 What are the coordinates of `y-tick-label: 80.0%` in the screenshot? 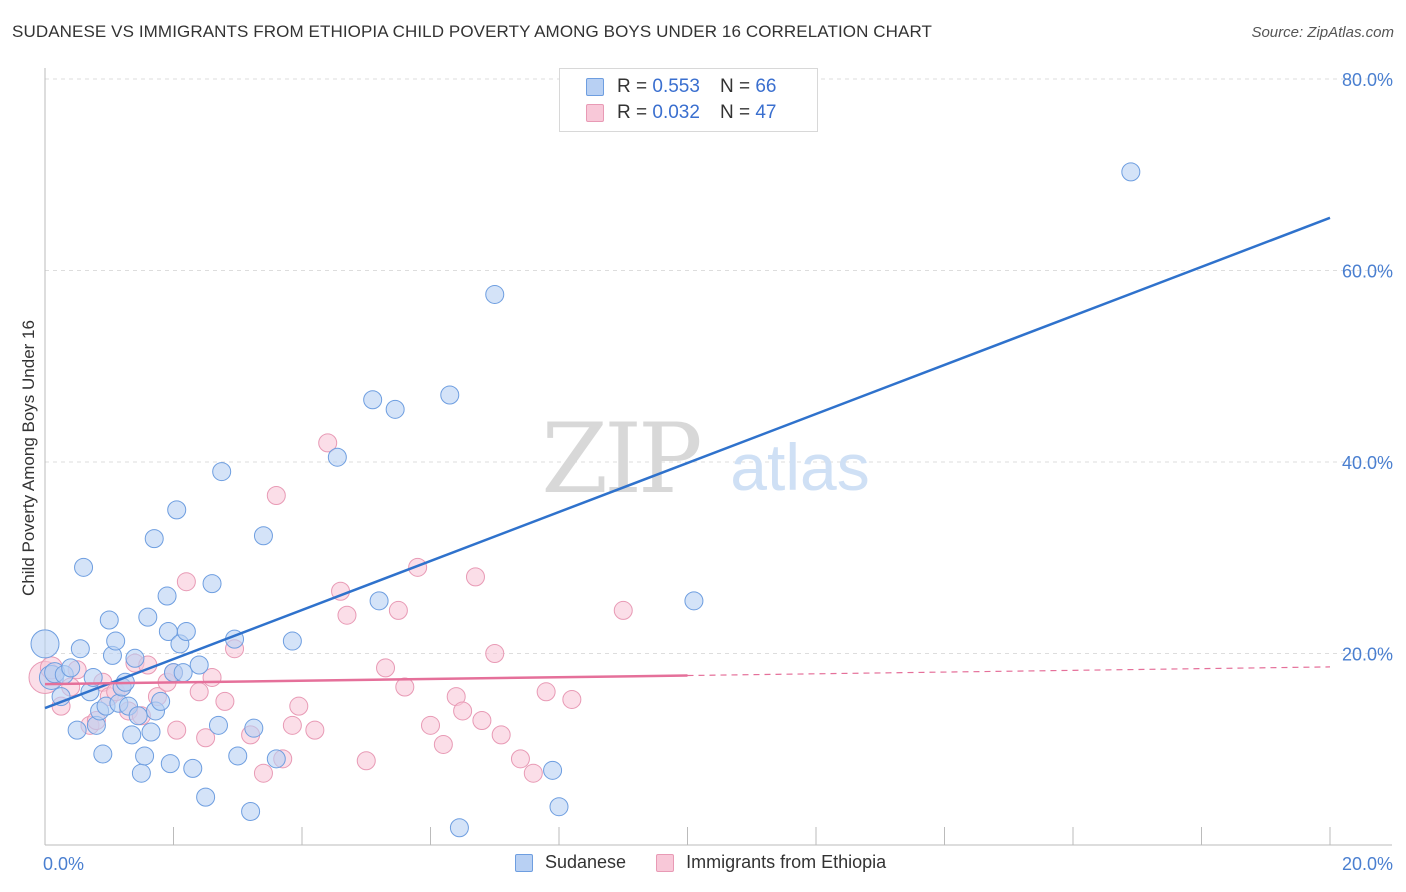 It's located at (1367, 80).